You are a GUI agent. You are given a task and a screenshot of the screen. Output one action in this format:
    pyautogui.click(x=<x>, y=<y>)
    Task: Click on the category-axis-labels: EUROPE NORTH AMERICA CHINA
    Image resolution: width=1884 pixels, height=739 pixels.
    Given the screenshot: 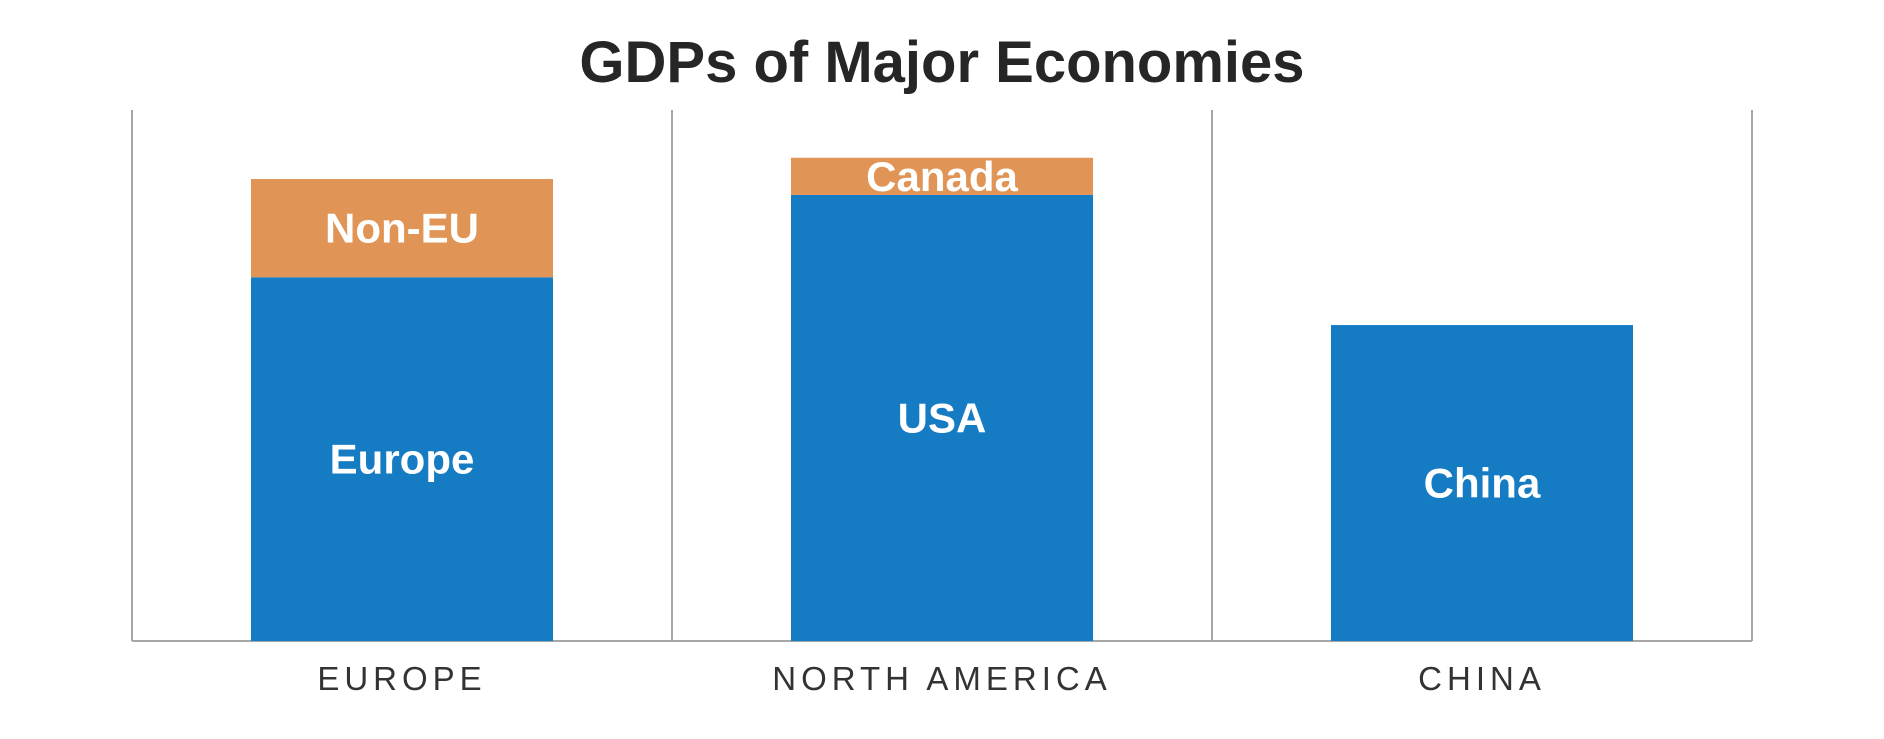 What is the action you would take?
    pyautogui.click(x=931, y=678)
    